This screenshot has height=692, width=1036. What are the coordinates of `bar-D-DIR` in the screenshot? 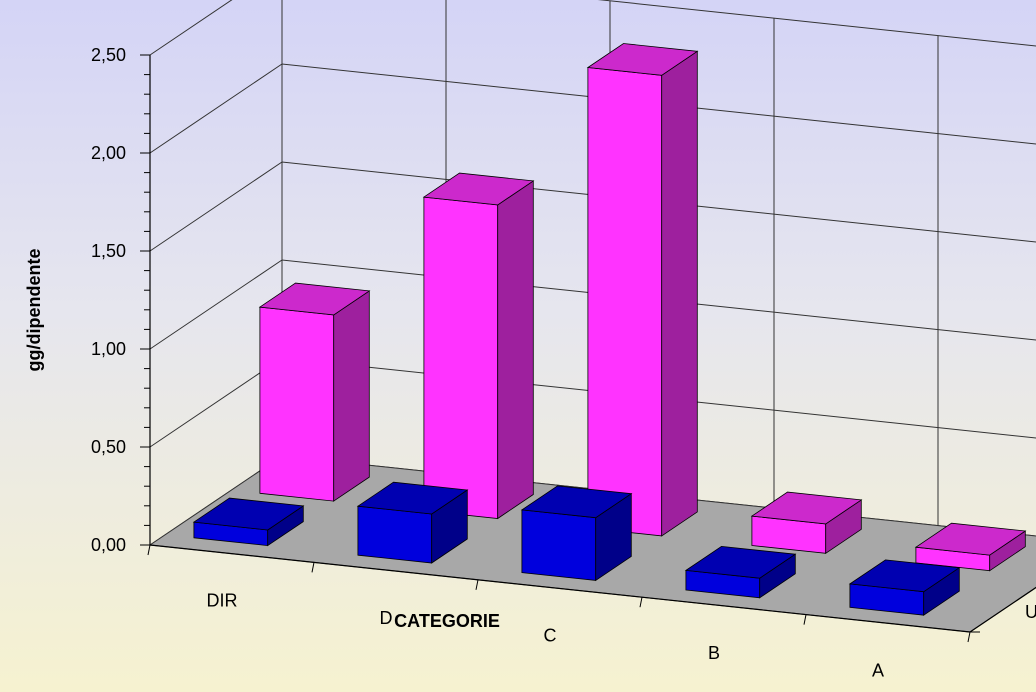 It's located at (314, 392).